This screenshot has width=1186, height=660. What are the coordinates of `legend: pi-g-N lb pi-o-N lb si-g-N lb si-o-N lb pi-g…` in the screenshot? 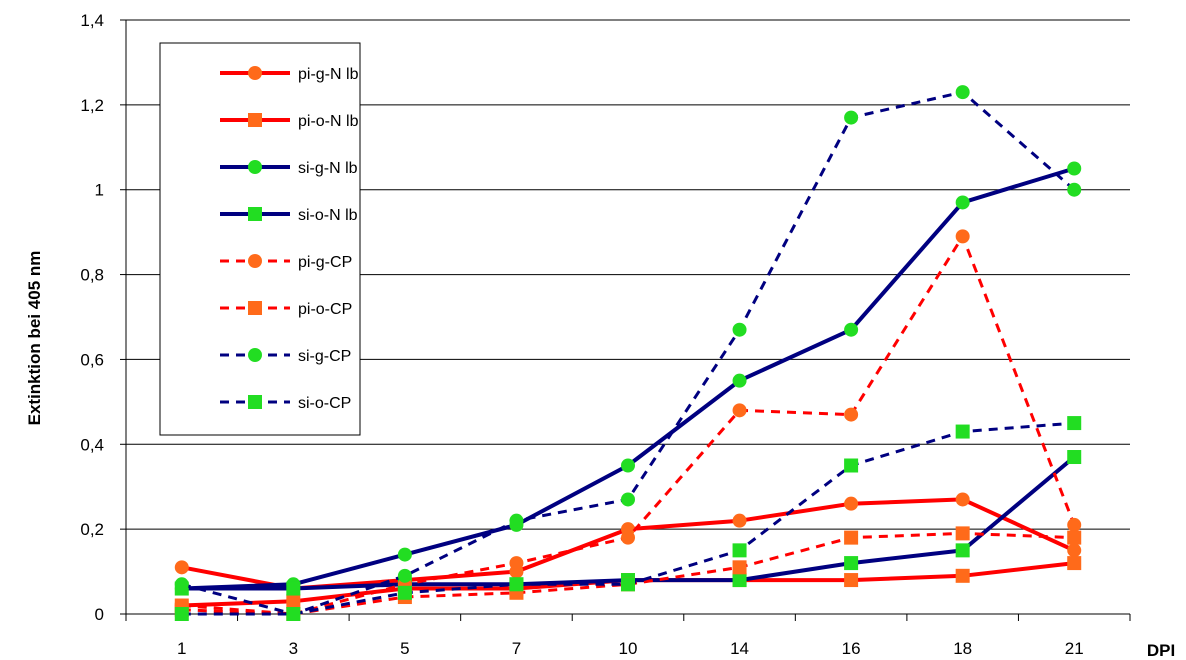 It's located at (260, 239).